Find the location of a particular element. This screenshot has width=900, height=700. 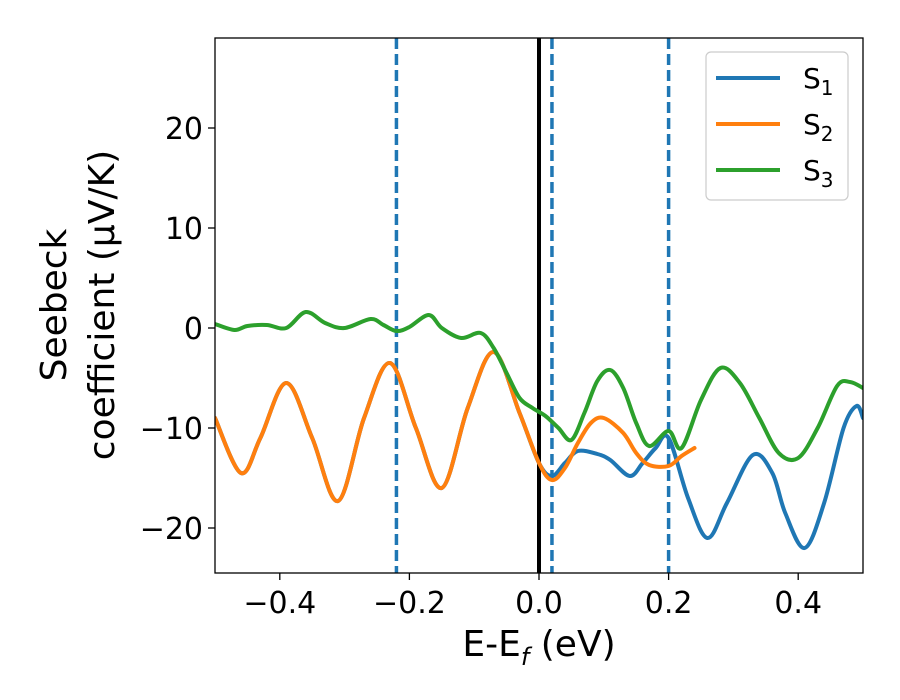

legend: S1 S2 S3 is located at coordinates (777, 126).